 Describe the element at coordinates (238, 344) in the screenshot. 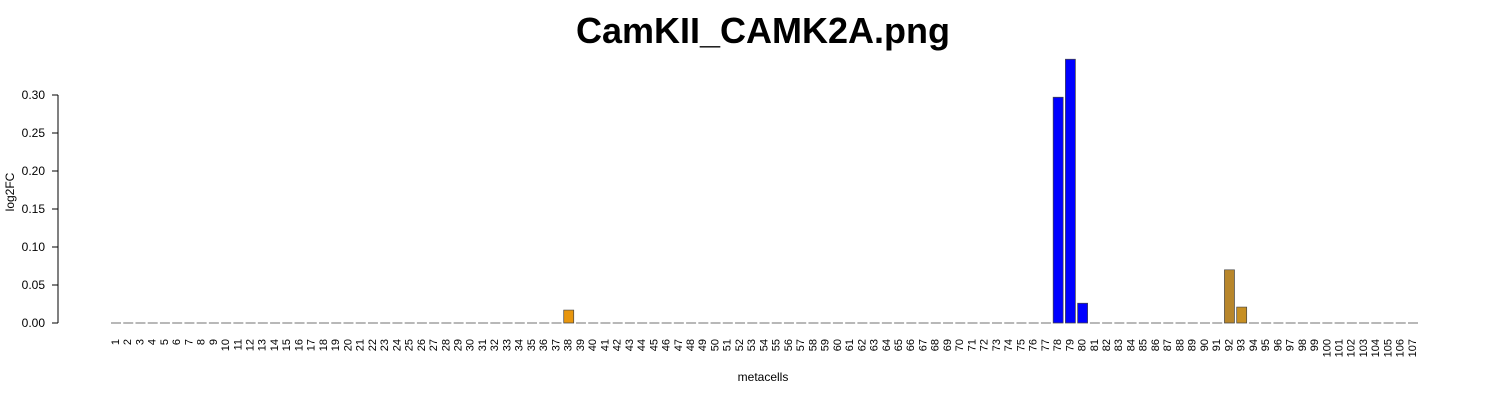

I see `x-tick-label: 11` at that location.